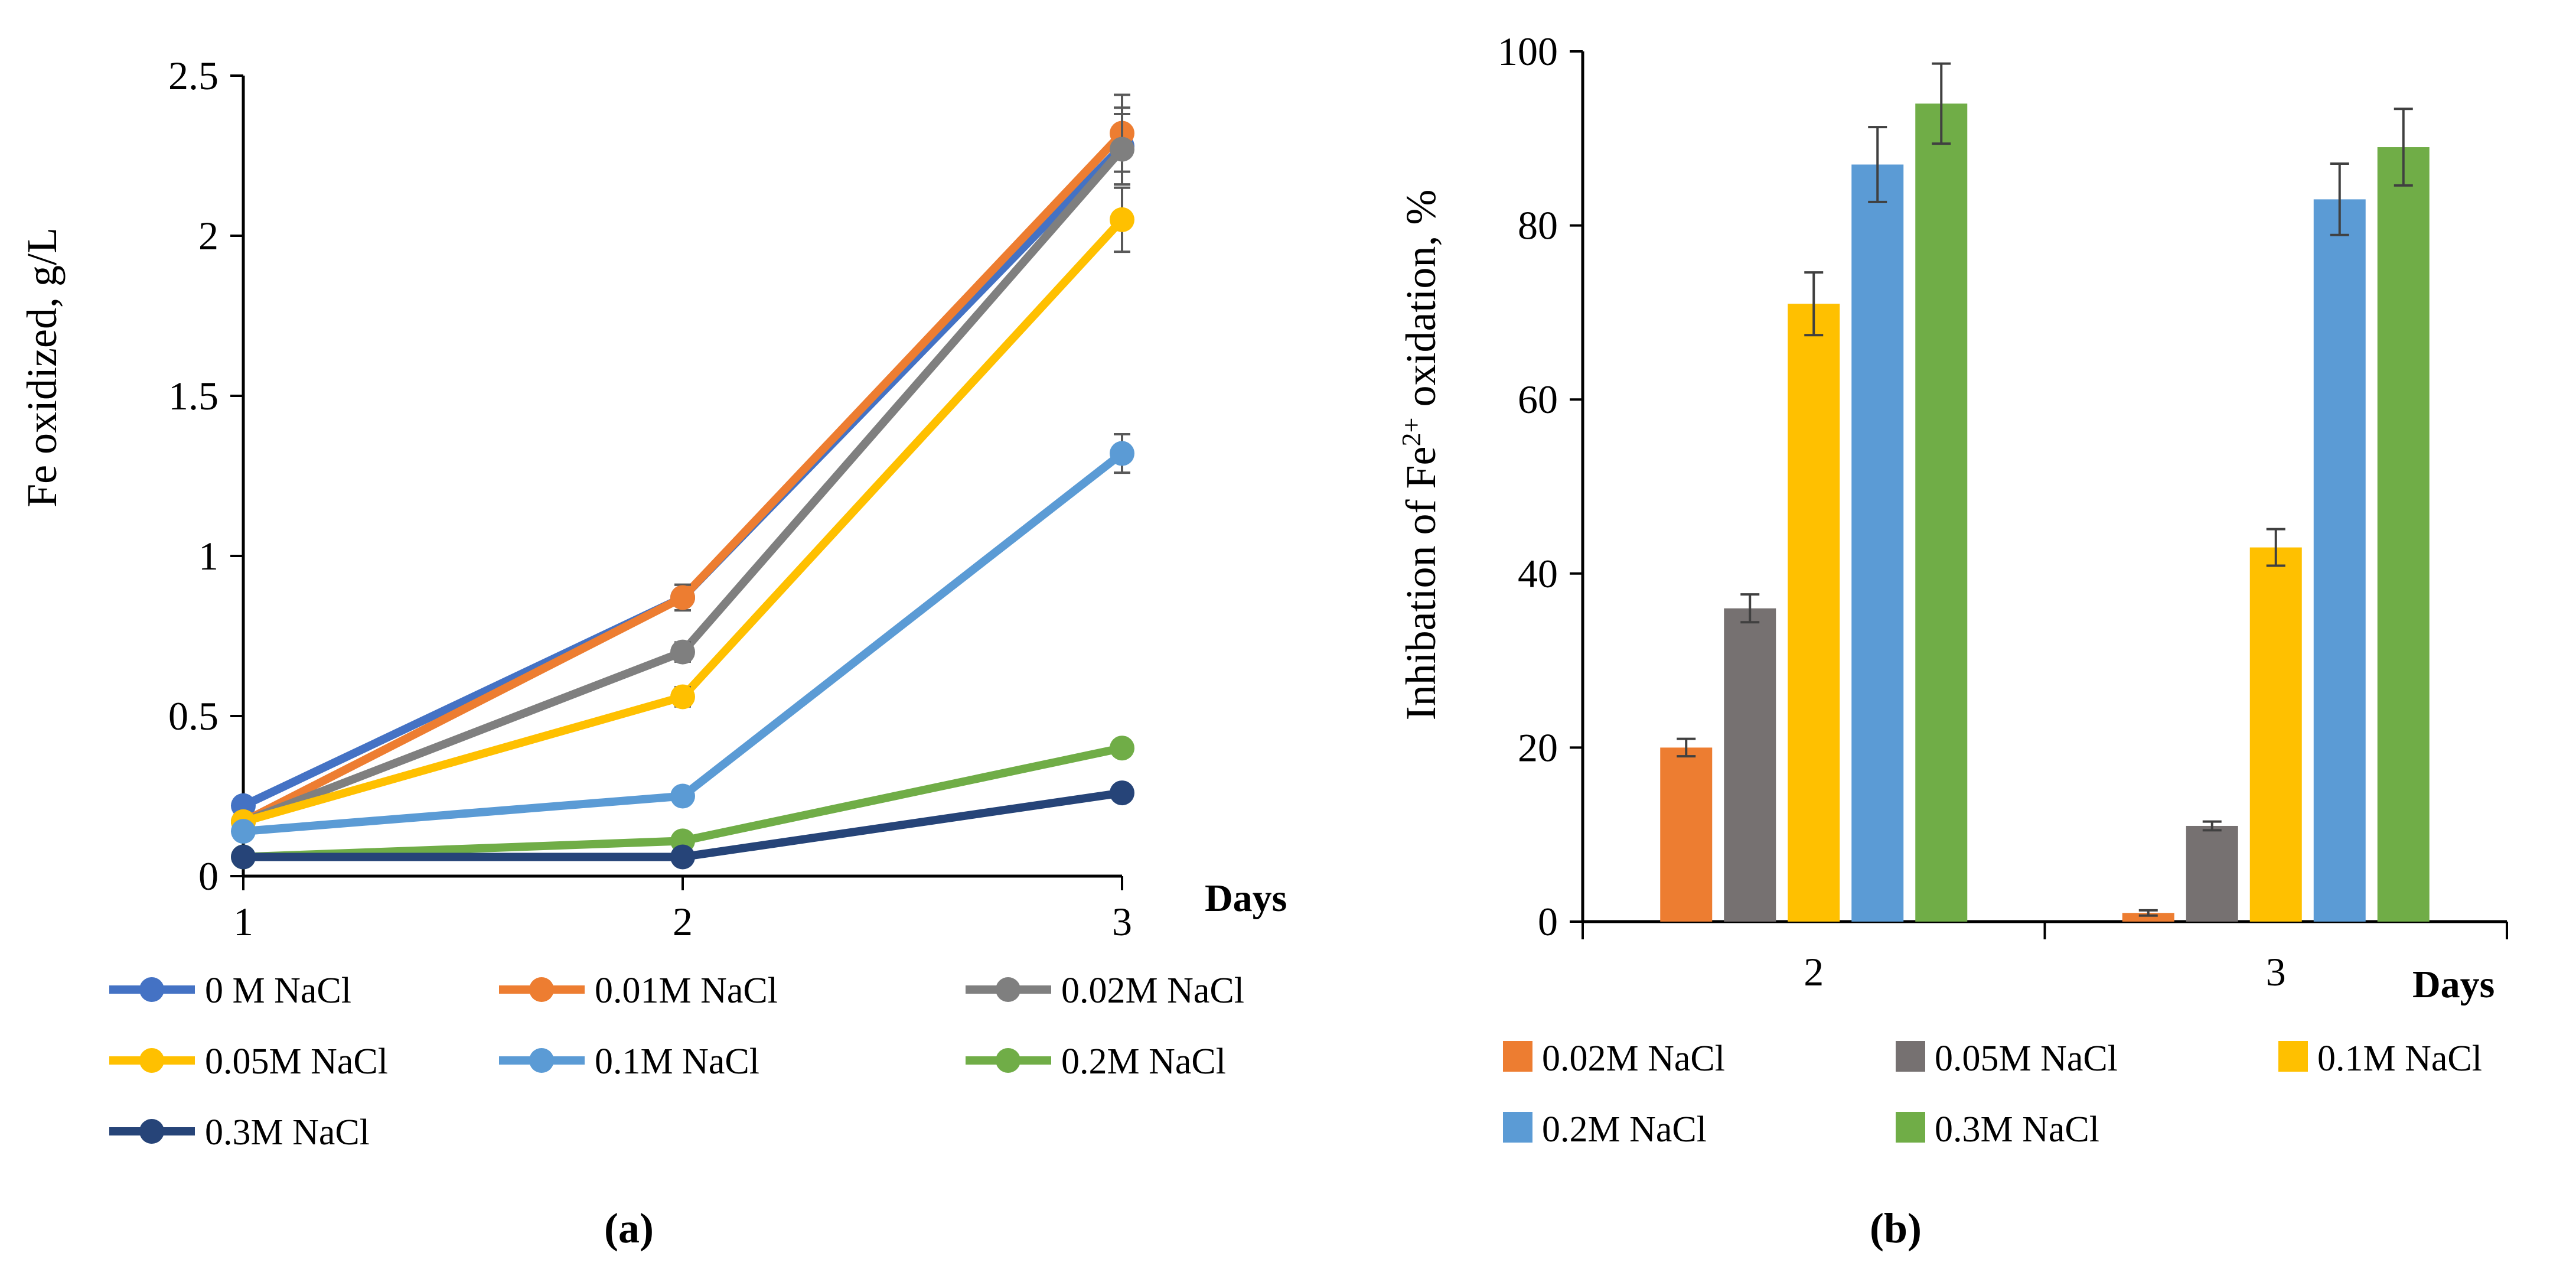 This screenshot has height=1269, width=2576. I want to click on panel-b-legend-label: 0.3M NaCl, so click(2017, 1129).